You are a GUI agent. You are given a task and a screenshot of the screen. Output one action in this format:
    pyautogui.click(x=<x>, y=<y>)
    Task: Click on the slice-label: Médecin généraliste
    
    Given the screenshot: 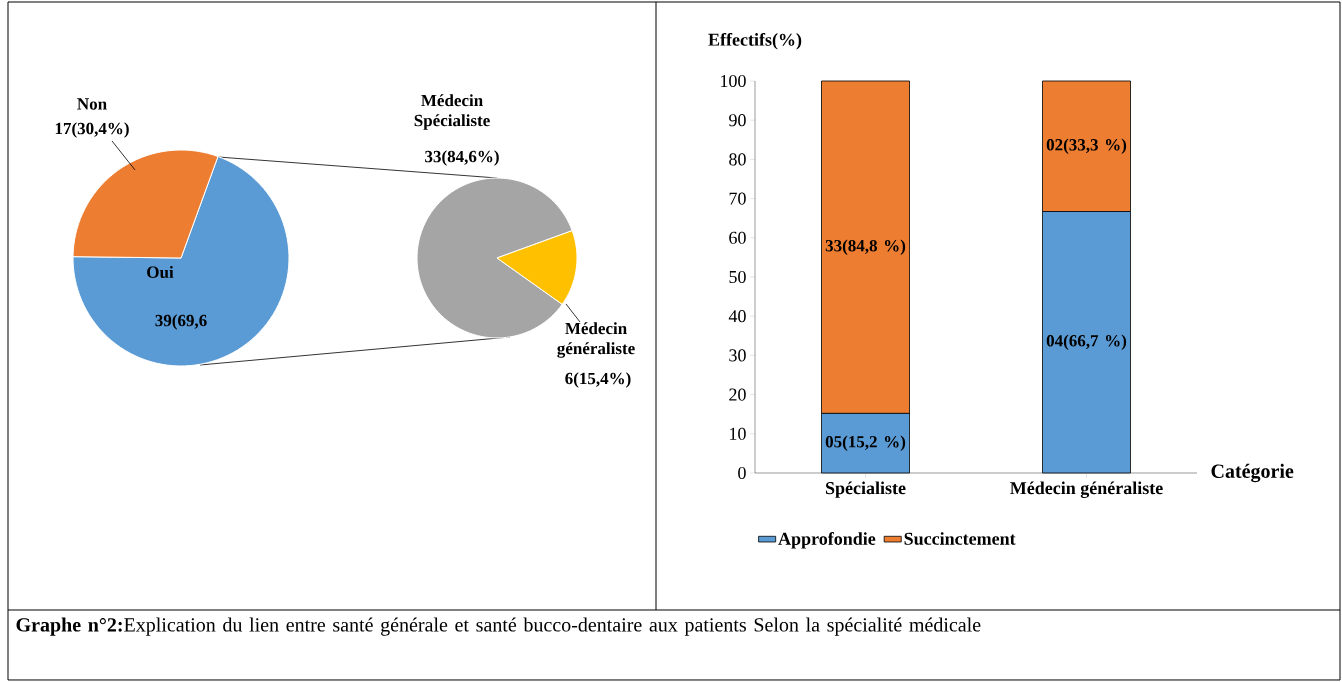 What is the action you would take?
    pyautogui.click(x=596, y=340)
    